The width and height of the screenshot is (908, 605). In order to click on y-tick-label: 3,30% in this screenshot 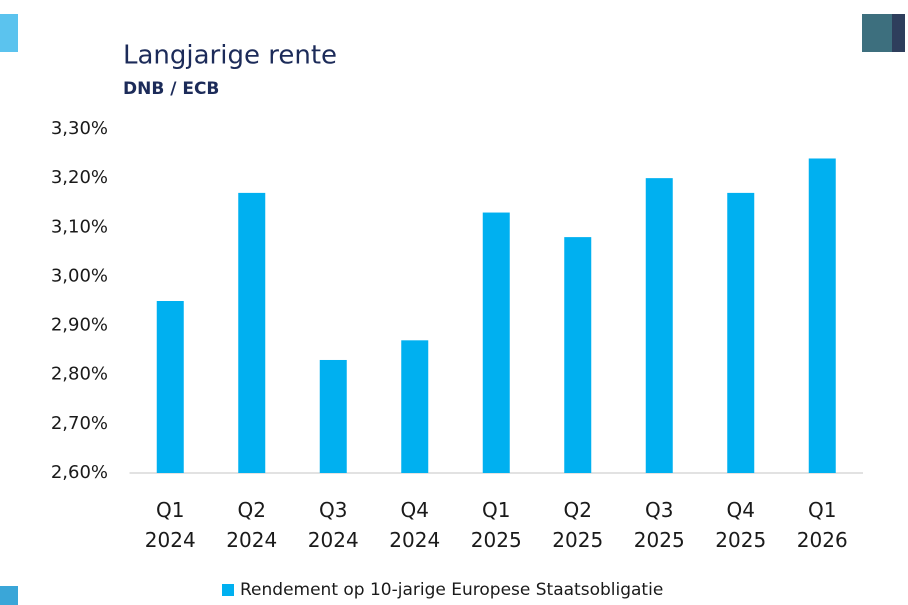, I will do `click(79, 128)`.